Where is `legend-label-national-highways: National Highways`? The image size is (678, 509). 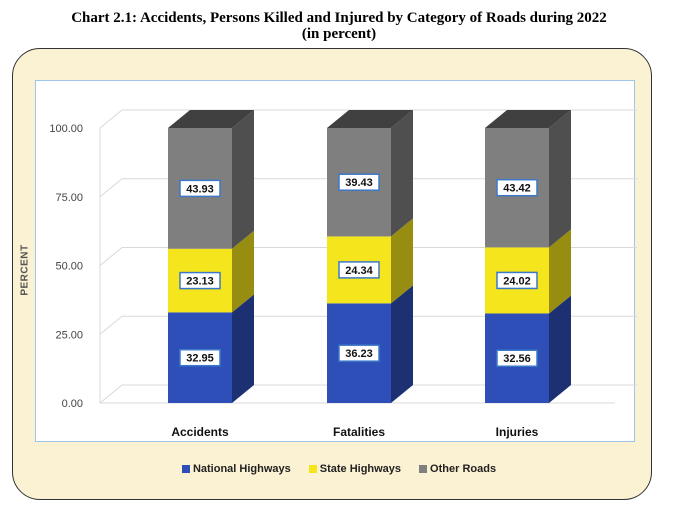 legend-label-national-highways: National Highways is located at coordinates (241, 469).